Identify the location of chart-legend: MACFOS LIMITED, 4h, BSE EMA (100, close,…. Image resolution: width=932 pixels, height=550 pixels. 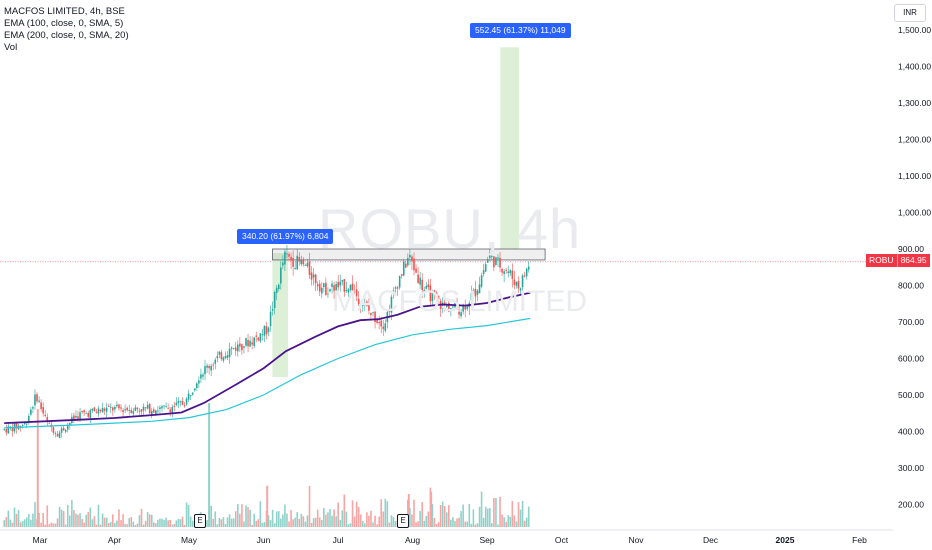
(66, 30).